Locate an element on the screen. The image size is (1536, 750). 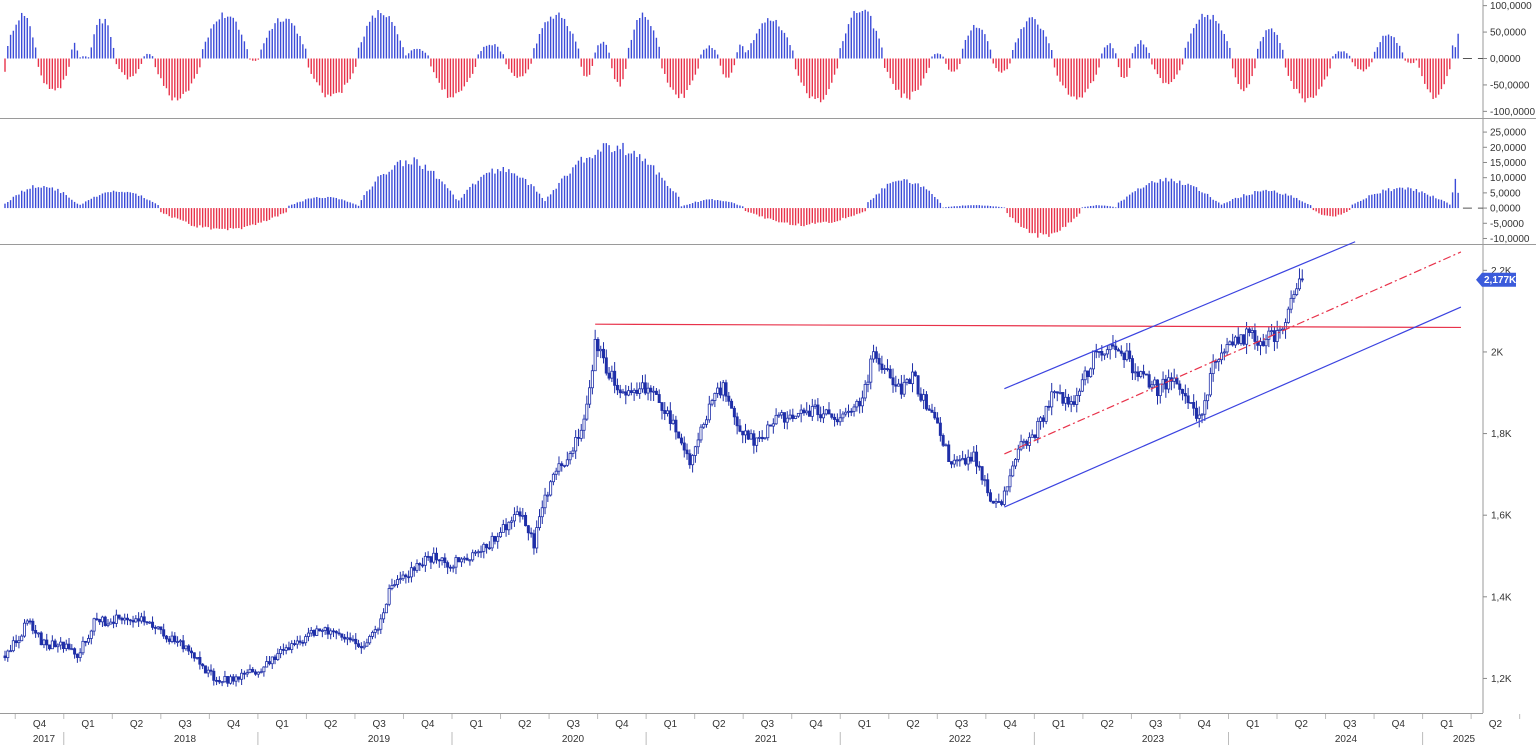
y-tick-label: 1,6K is located at coordinates (1501, 516).